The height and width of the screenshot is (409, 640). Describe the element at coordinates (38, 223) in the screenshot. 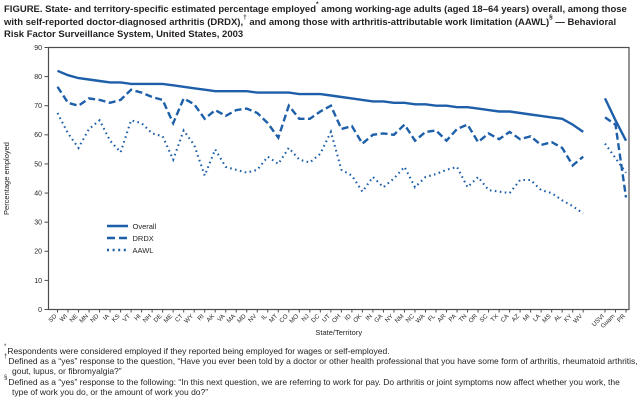

I see `y-tick-label: 30` at that location.